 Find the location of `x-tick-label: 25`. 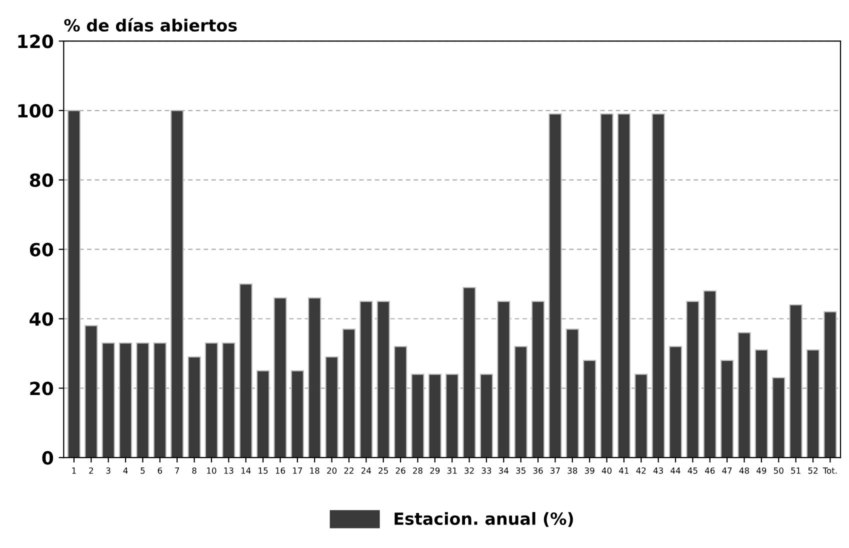

x-tick-label: 25 is located at coordinates (383, 470).